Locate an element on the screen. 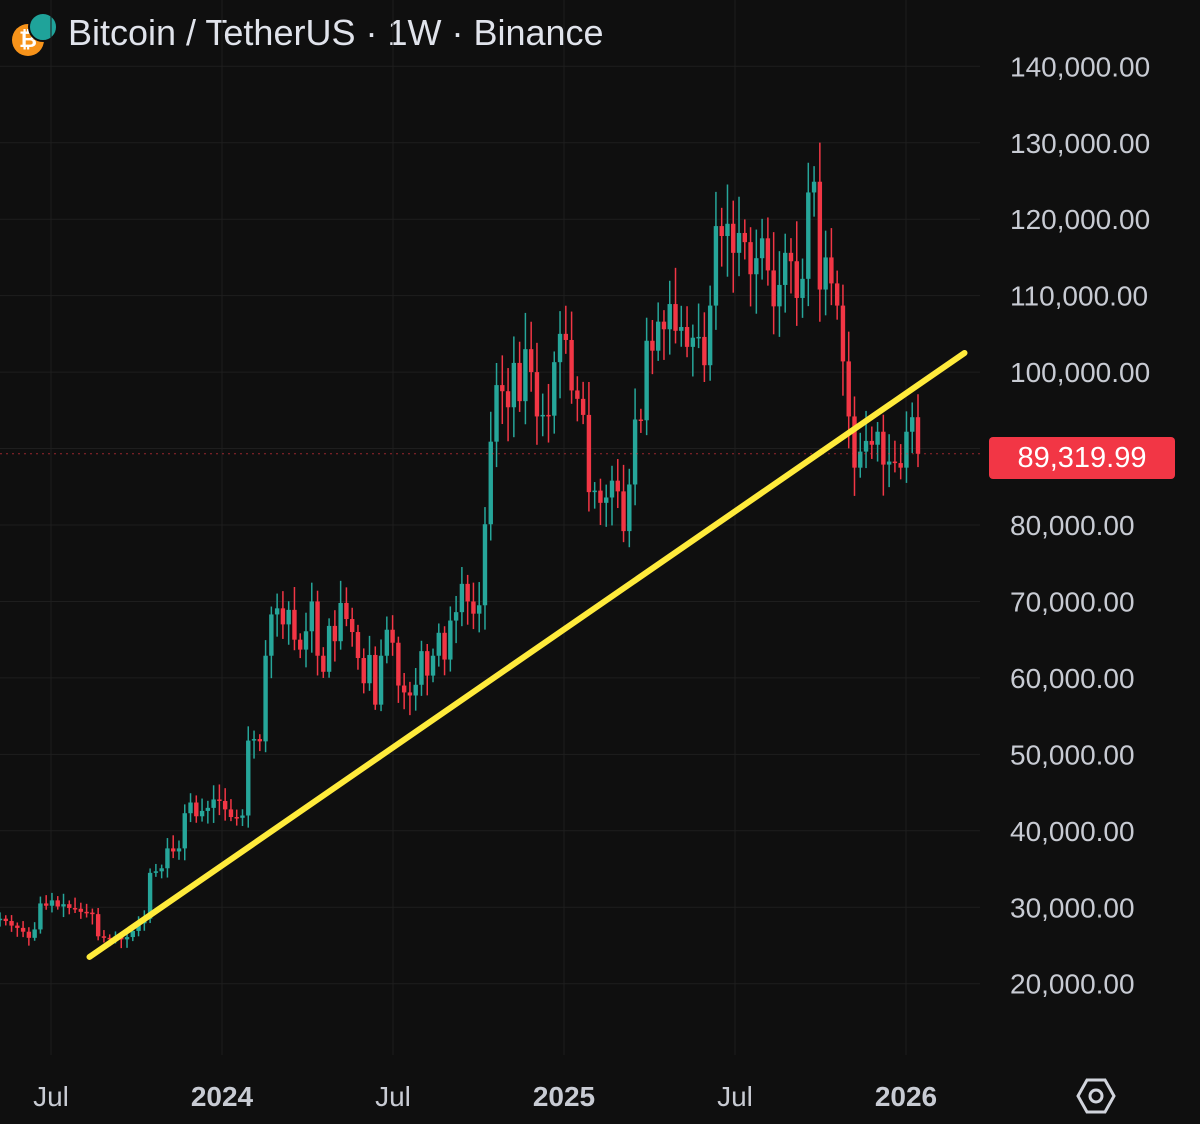  x-tick-label: 2025 is located at coordinates (564, 1096).